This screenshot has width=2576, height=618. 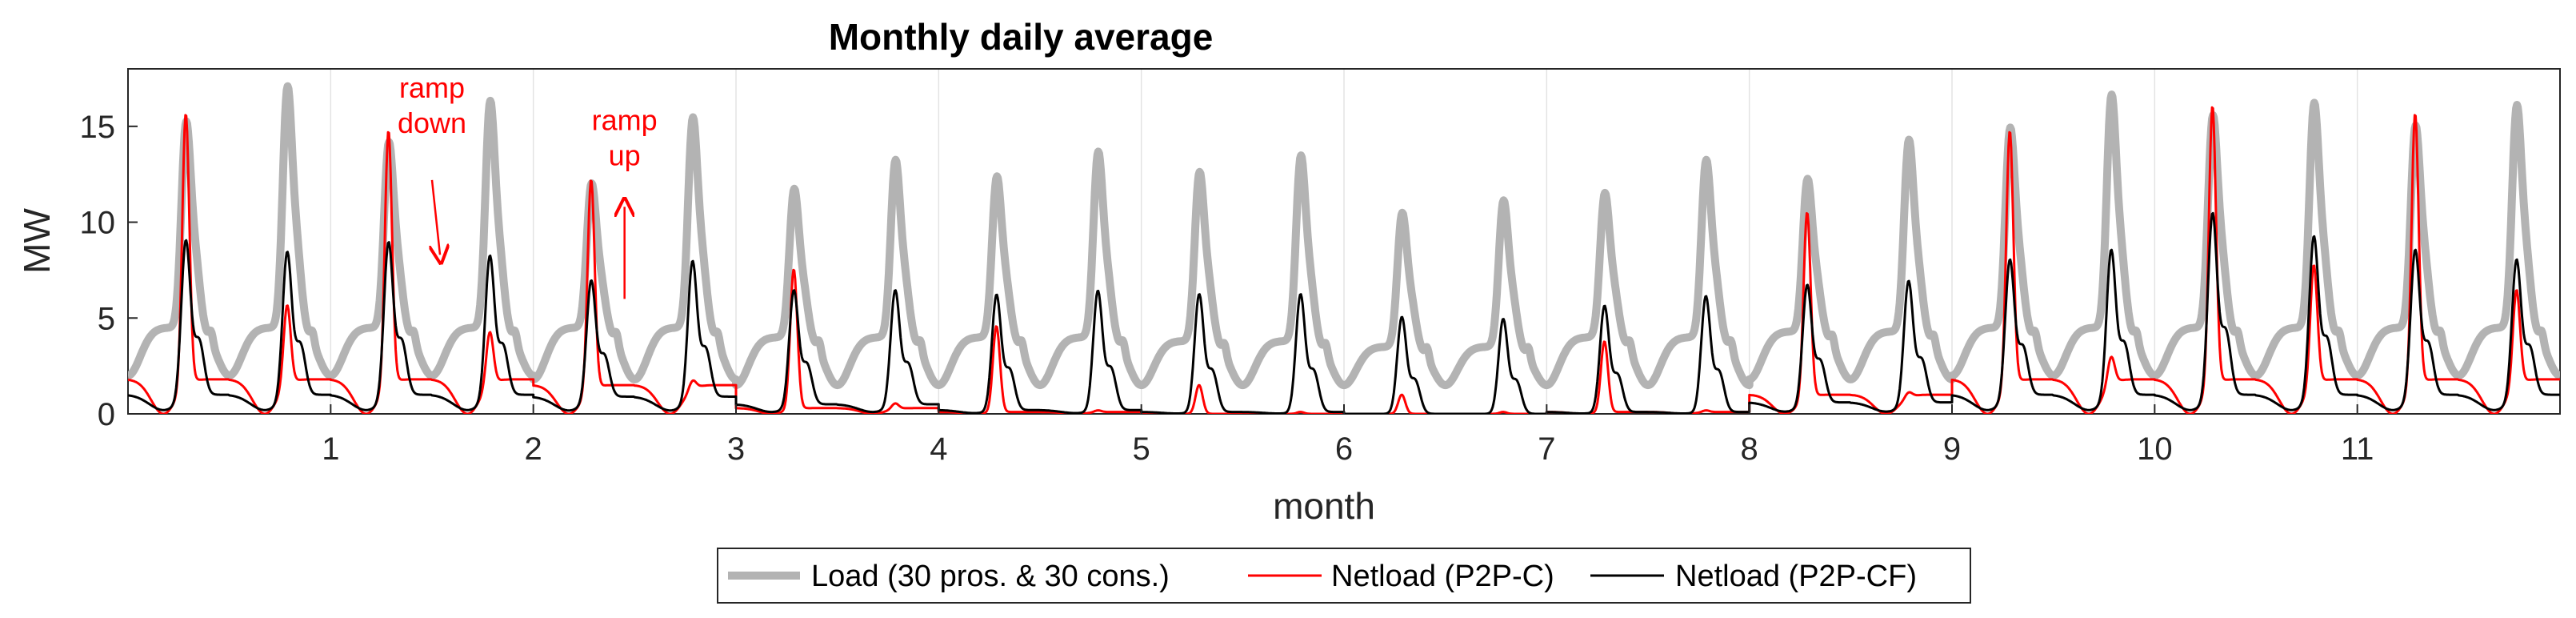 What do you see at coordinates (432, 122) in the screenshot?
I see `annotation-text: down` at bounding box center [432, 122].